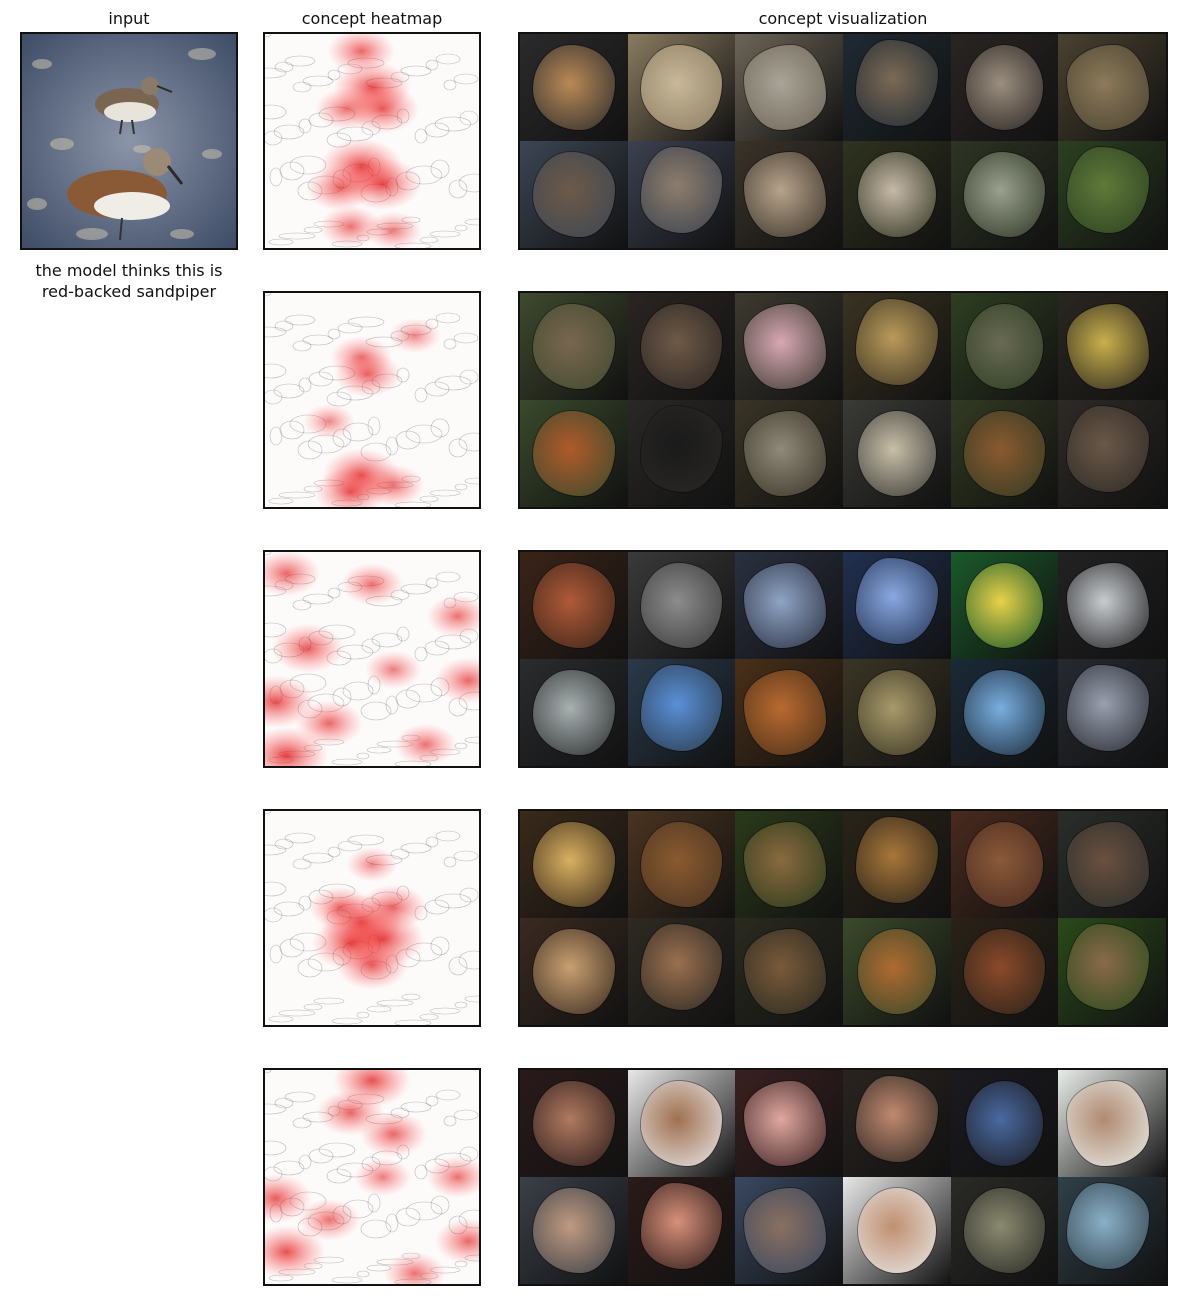 This screenshot has height=1300, width=1200. I want to click on concept-grid, so click(843, 659).